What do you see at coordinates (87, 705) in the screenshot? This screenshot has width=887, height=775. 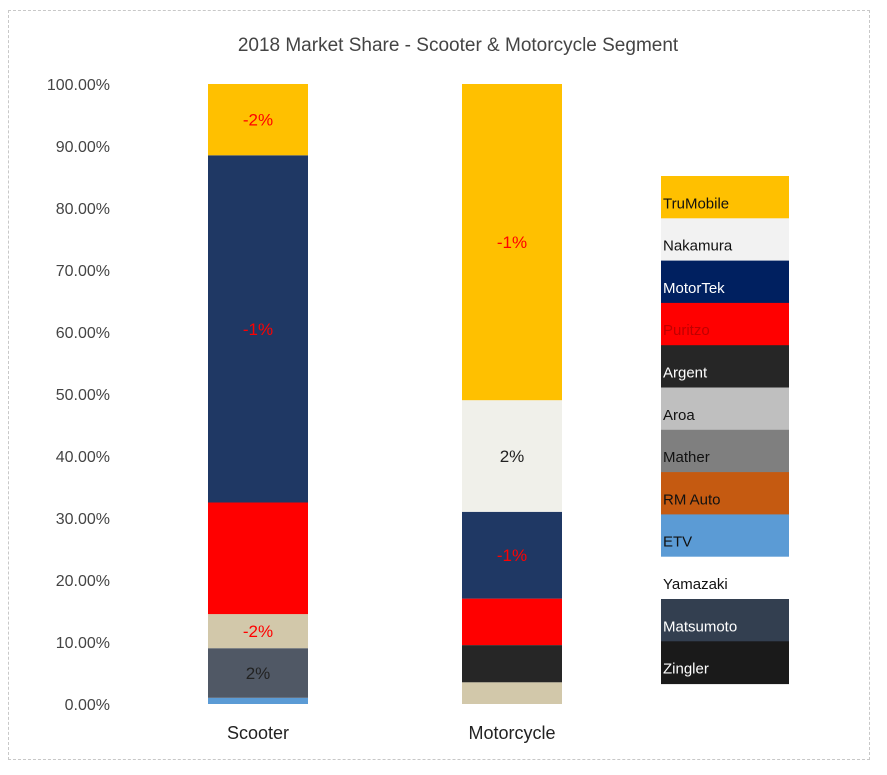 I see `y-tick-label: 0.00%` at bounding box center [87, 705].